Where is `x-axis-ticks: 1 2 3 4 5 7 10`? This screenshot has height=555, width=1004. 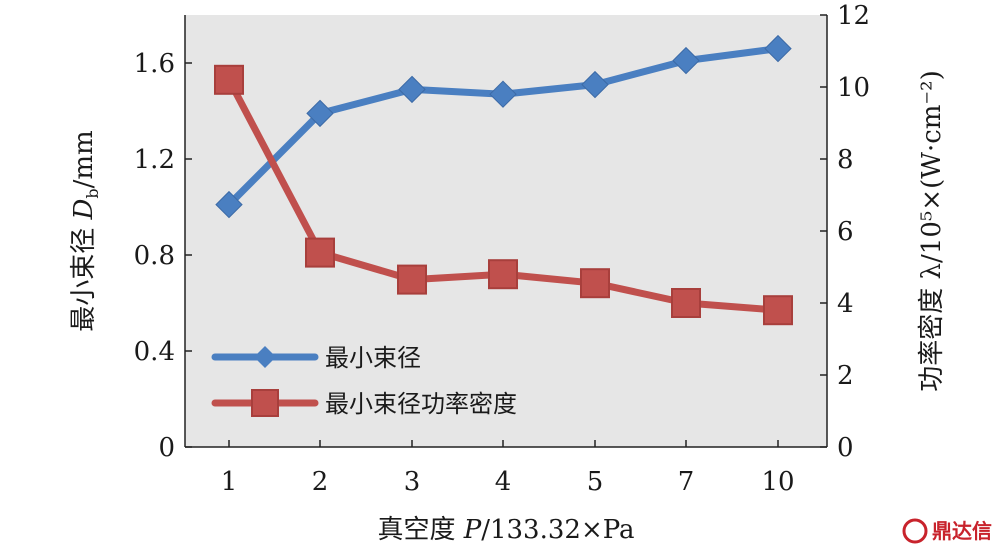 x-axis-ticks: 1 2 3 4 5 7 10 is located at coordinates (508, 468).